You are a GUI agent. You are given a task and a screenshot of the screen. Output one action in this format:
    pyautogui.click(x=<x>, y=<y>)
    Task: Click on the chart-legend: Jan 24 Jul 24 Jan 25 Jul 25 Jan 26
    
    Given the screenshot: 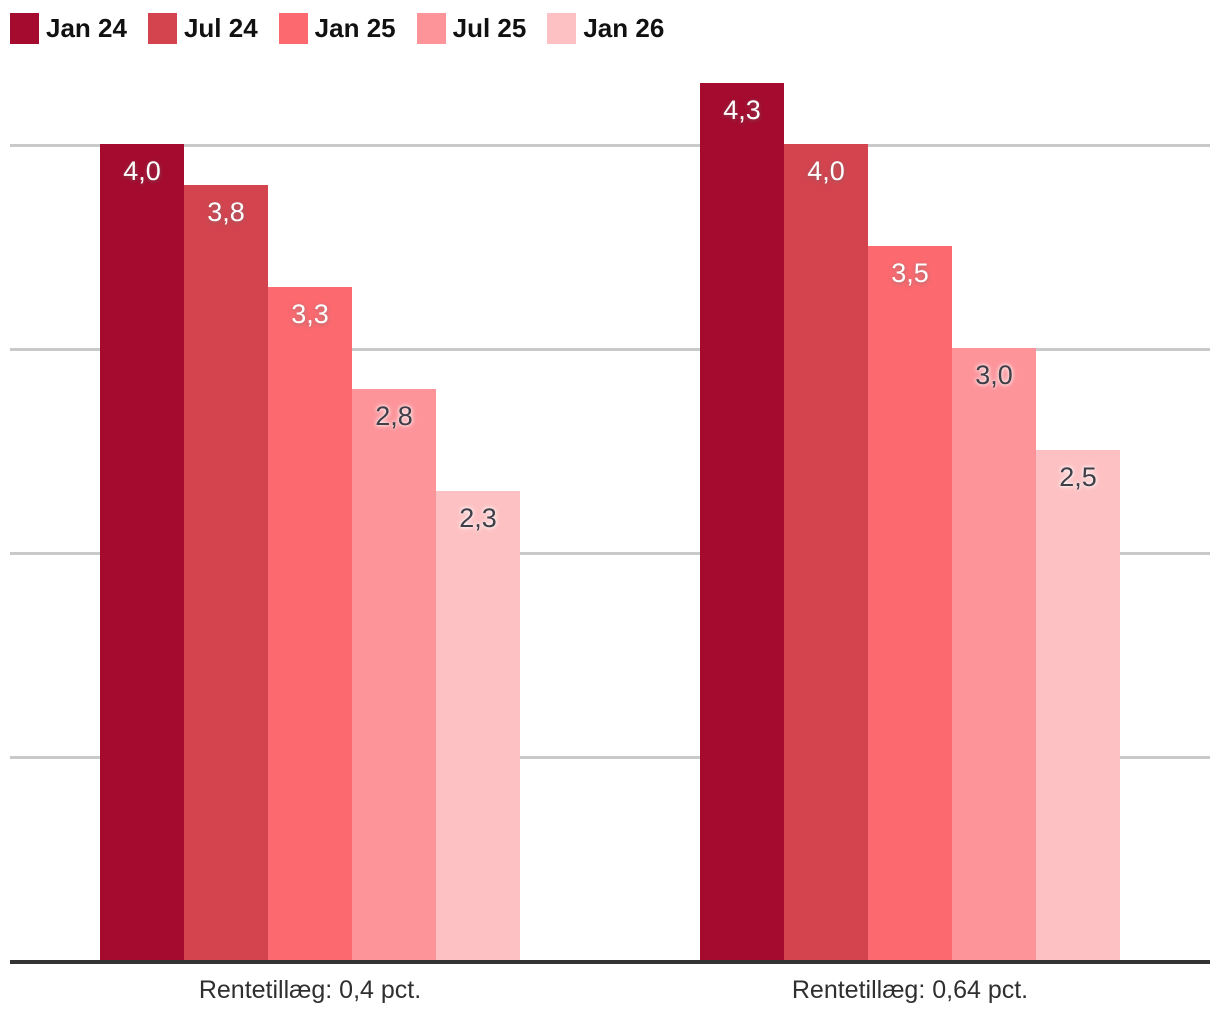 What is the action you would take?
    pyautogui.click(x=337, y=28)
    